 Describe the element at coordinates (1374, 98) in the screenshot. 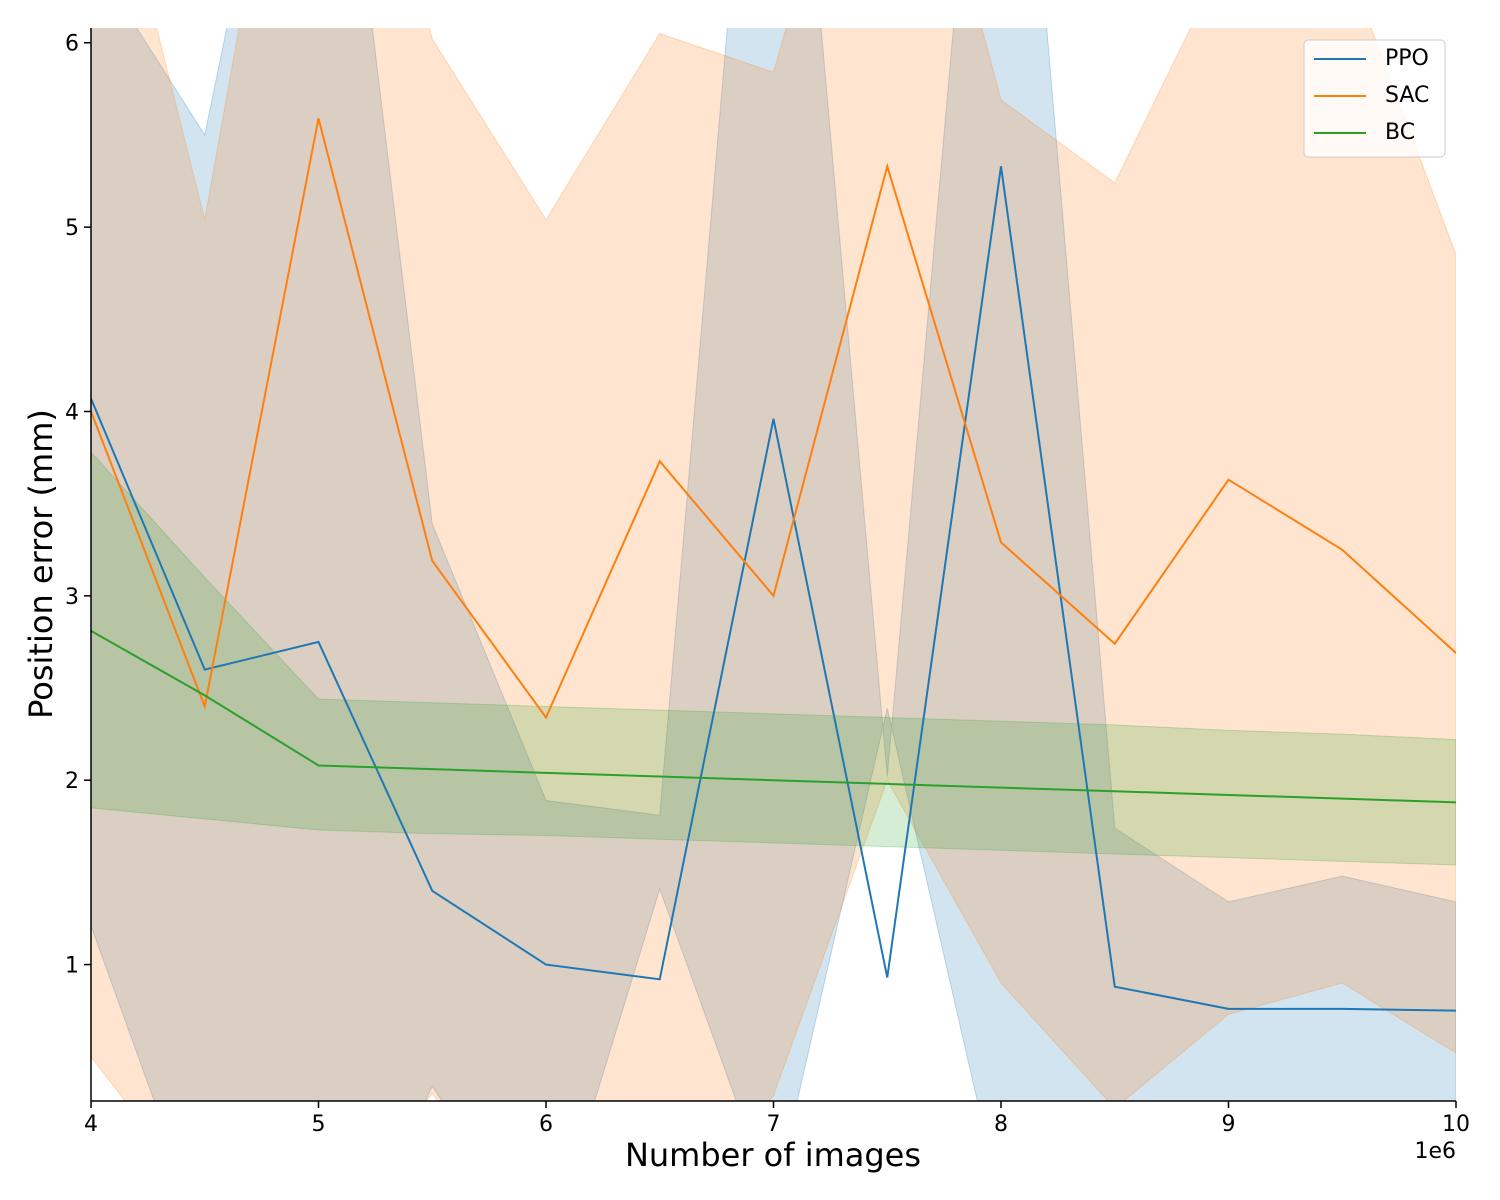

I see `legend-box` at that location.